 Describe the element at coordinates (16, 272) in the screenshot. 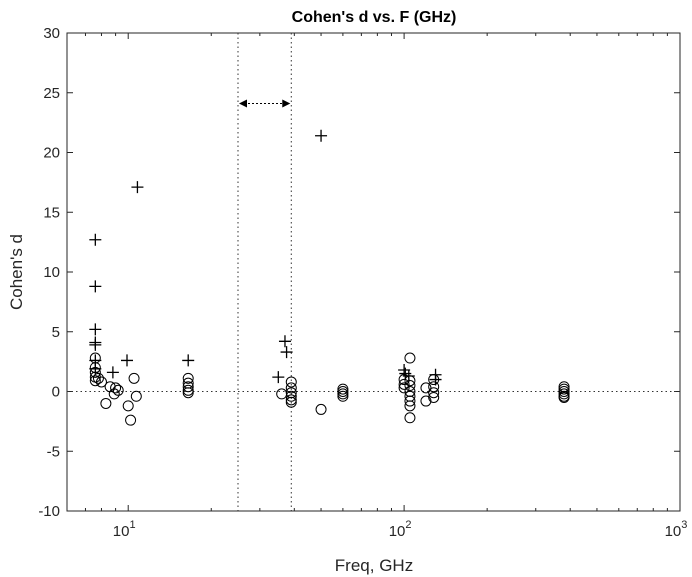

I see `y-axis-title: Cohen's d` at that location.